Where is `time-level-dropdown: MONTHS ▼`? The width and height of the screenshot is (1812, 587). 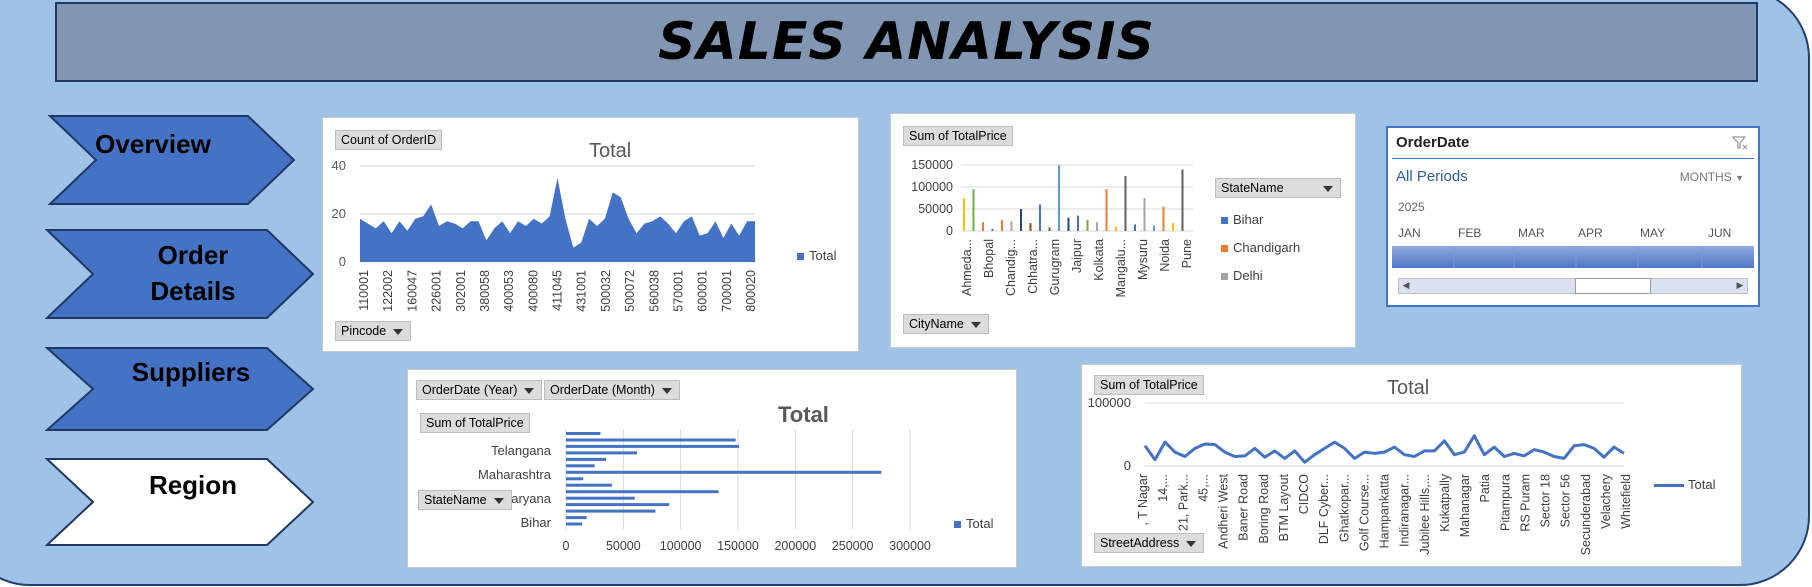
time-level-dropdown: MONTHS ▼ is located at coordinates (1712, 177).